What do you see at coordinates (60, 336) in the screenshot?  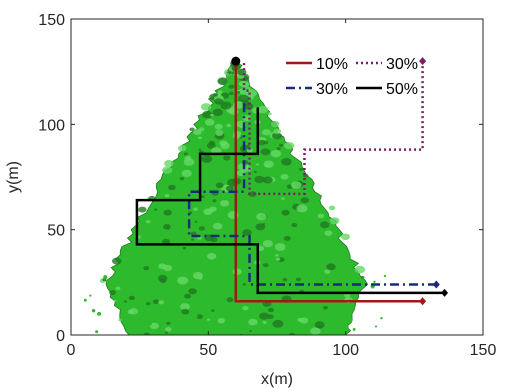 I see `y-tick-label: 0` at bounding box center [60, 336].